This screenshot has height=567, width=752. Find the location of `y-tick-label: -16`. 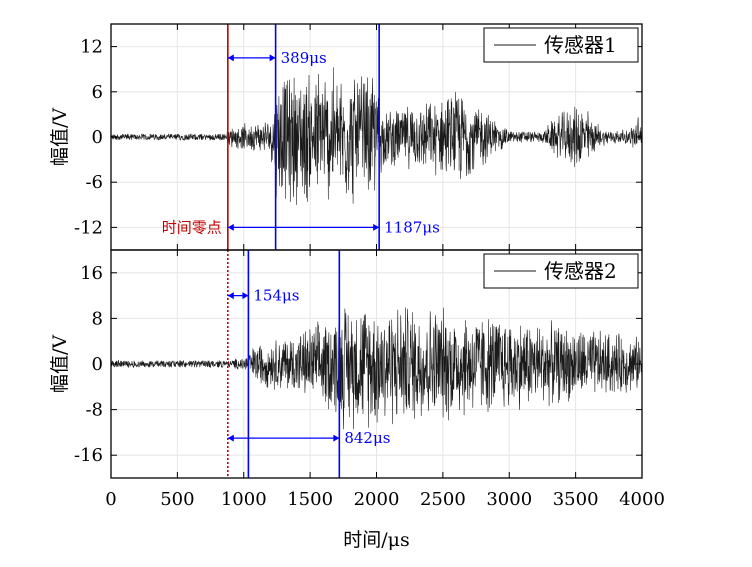

y-tick-label: -16 is located at coordinates (88, 455).